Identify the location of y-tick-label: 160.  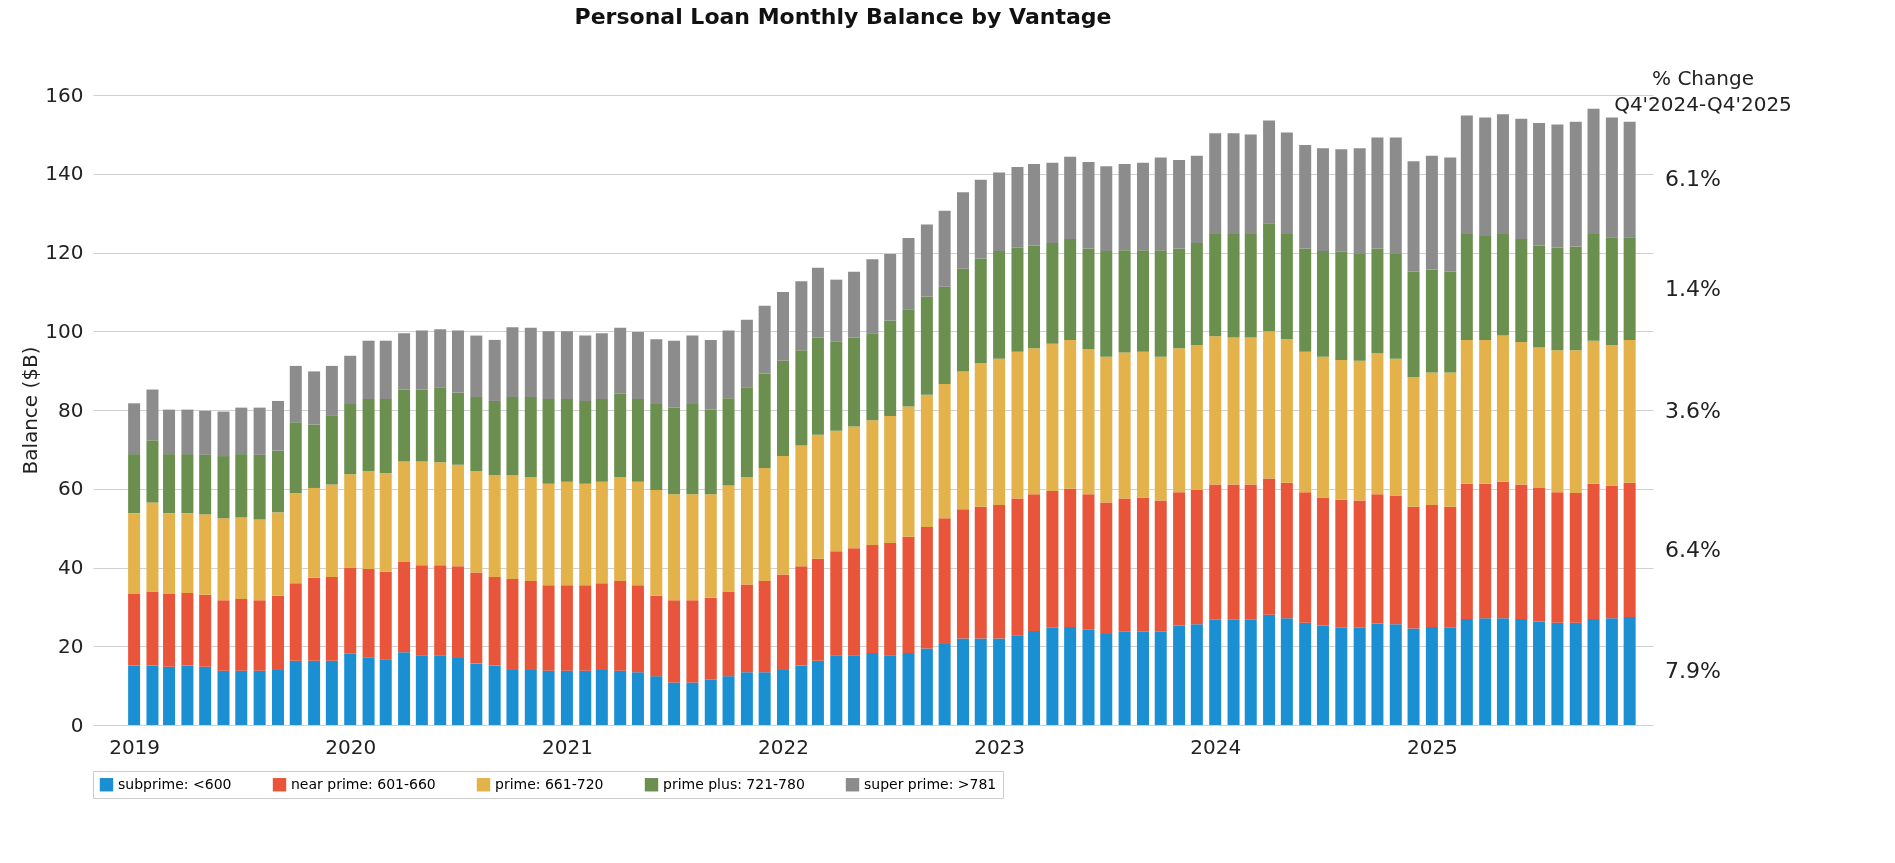
(64, 94).